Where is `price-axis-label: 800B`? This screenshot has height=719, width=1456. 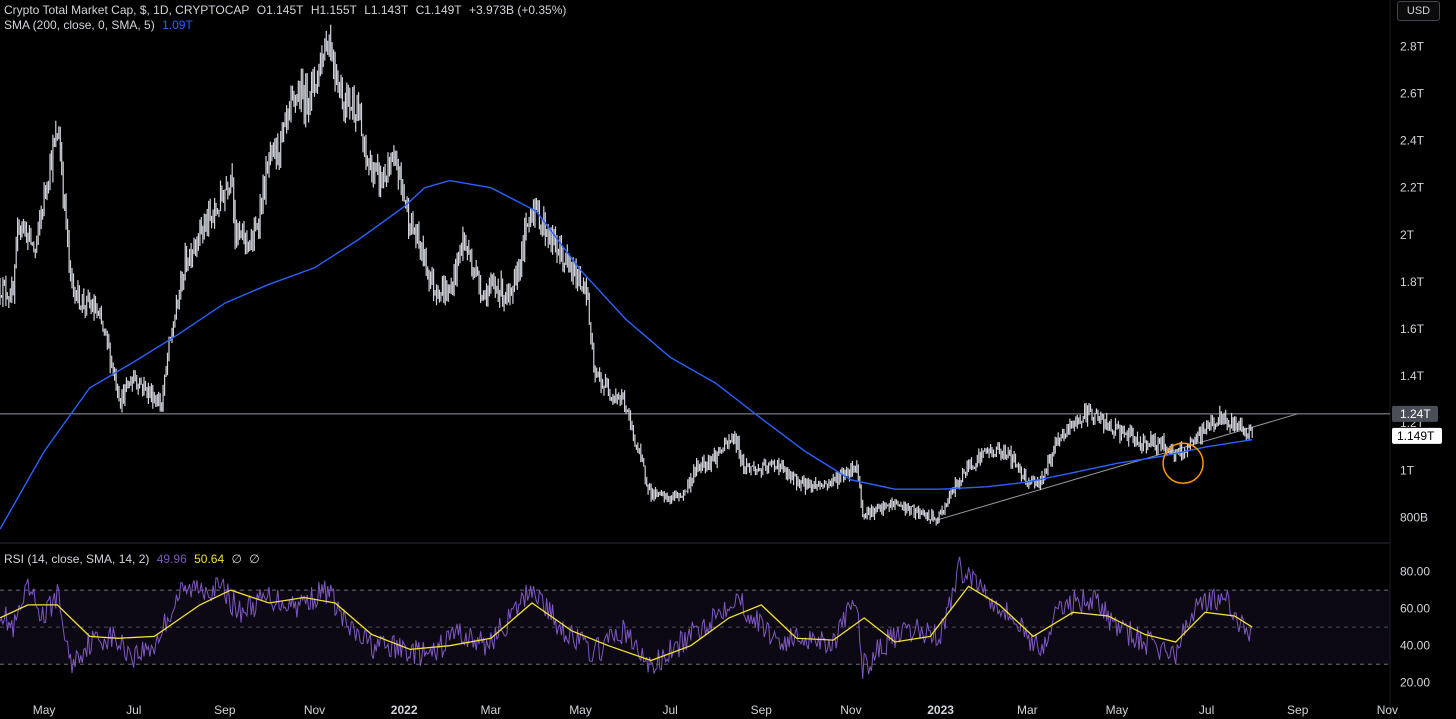
price-axis-label: 800B is located at coordinates (1414, 517).